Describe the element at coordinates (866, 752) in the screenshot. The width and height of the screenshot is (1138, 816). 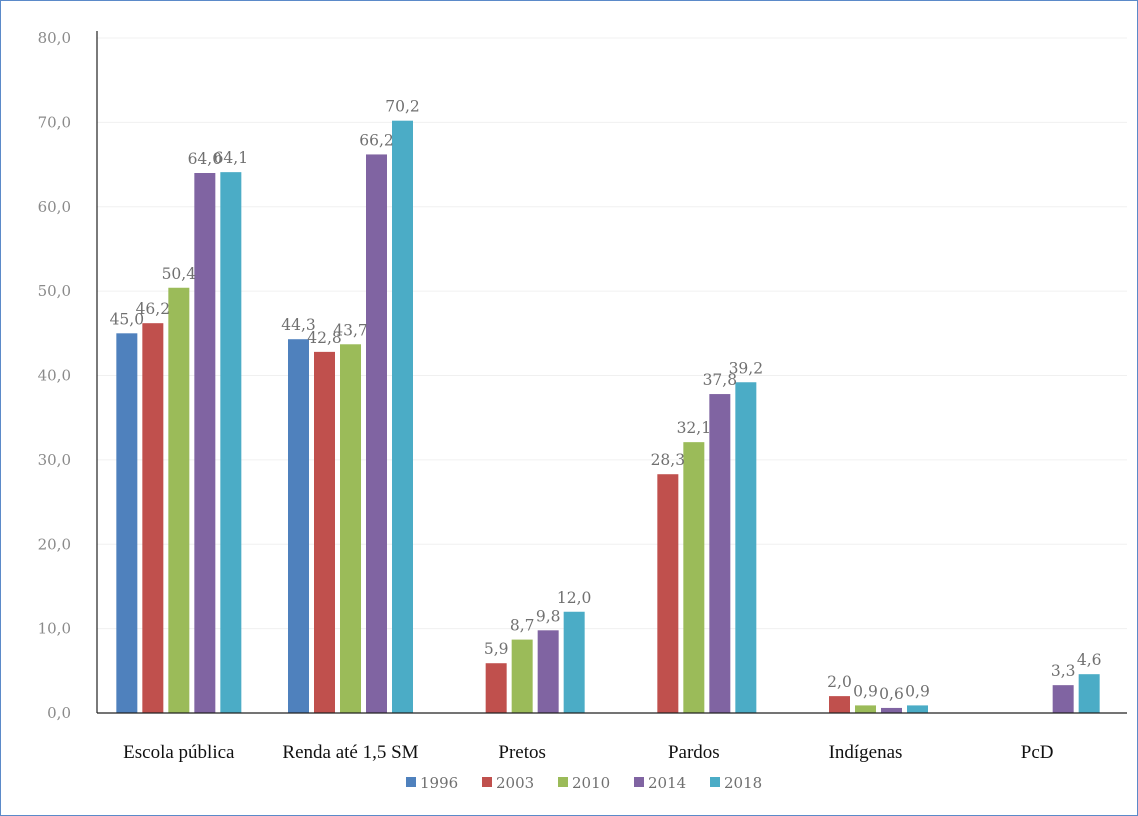
I see `x-category-label: Indígenas` at that location.